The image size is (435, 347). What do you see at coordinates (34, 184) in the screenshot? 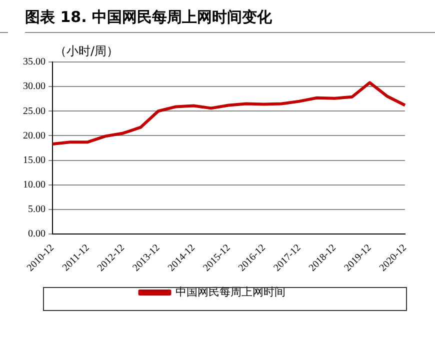
I see `y-tick-label: 10.00` at bounding box center [34, 184].